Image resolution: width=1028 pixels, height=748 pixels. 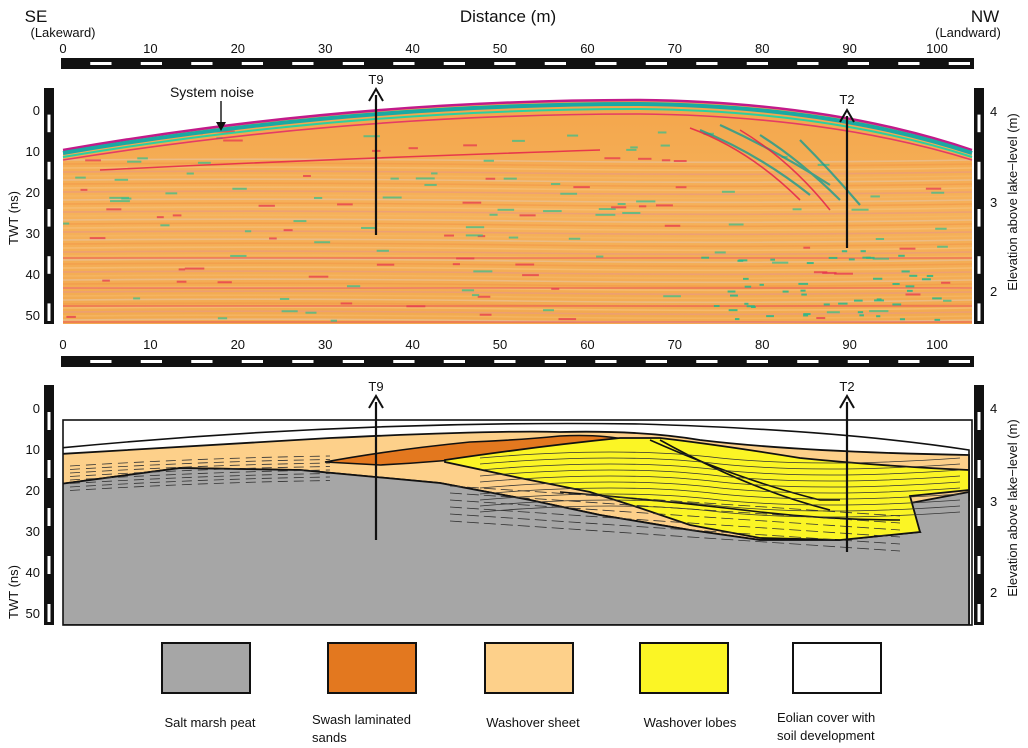 I want to click on distance-axis-title: Distance (m), so click(x=508, y=16).